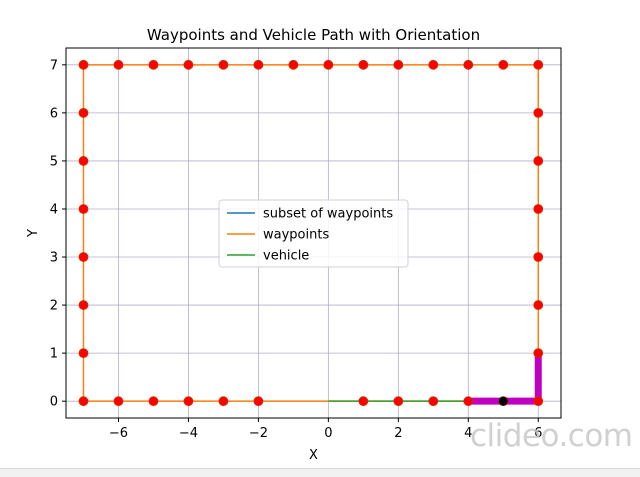 Image resolution: width=640 pixels, height=477 pixels. I want to click on y-tick-label: 3, so click(54, 258).